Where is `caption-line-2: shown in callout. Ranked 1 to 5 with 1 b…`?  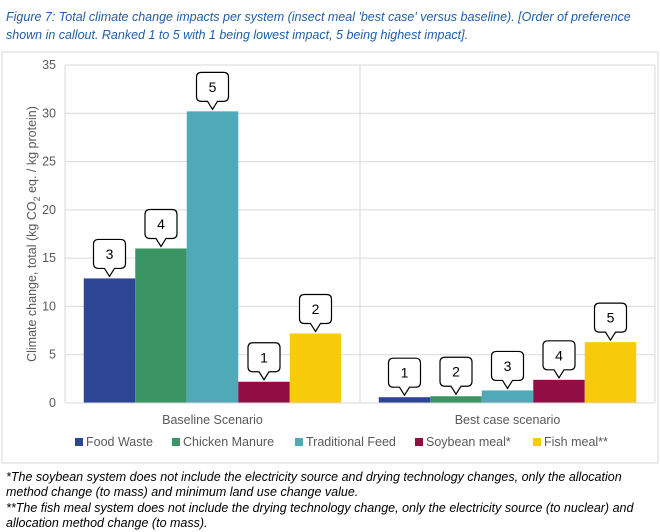 caption-line-2: shown in callout. Ranked 1 to 5 with 1 b… is located at coordinates (237, 35).